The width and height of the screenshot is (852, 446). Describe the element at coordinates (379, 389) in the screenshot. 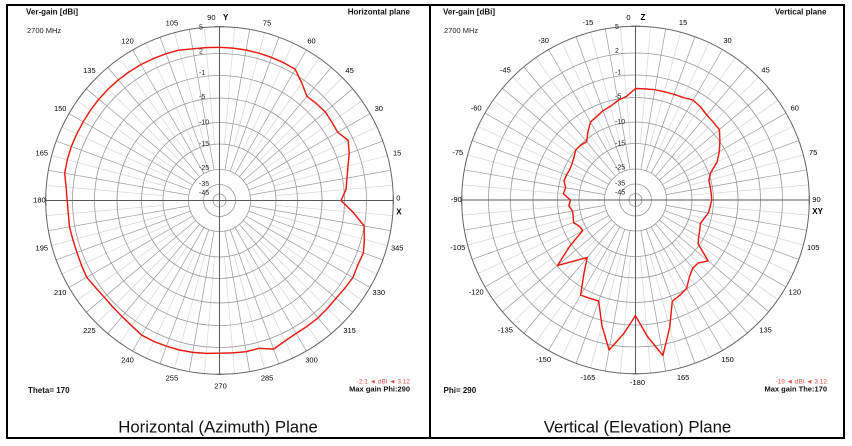

I see `svg-text: Max gain Phi:290` at that location.